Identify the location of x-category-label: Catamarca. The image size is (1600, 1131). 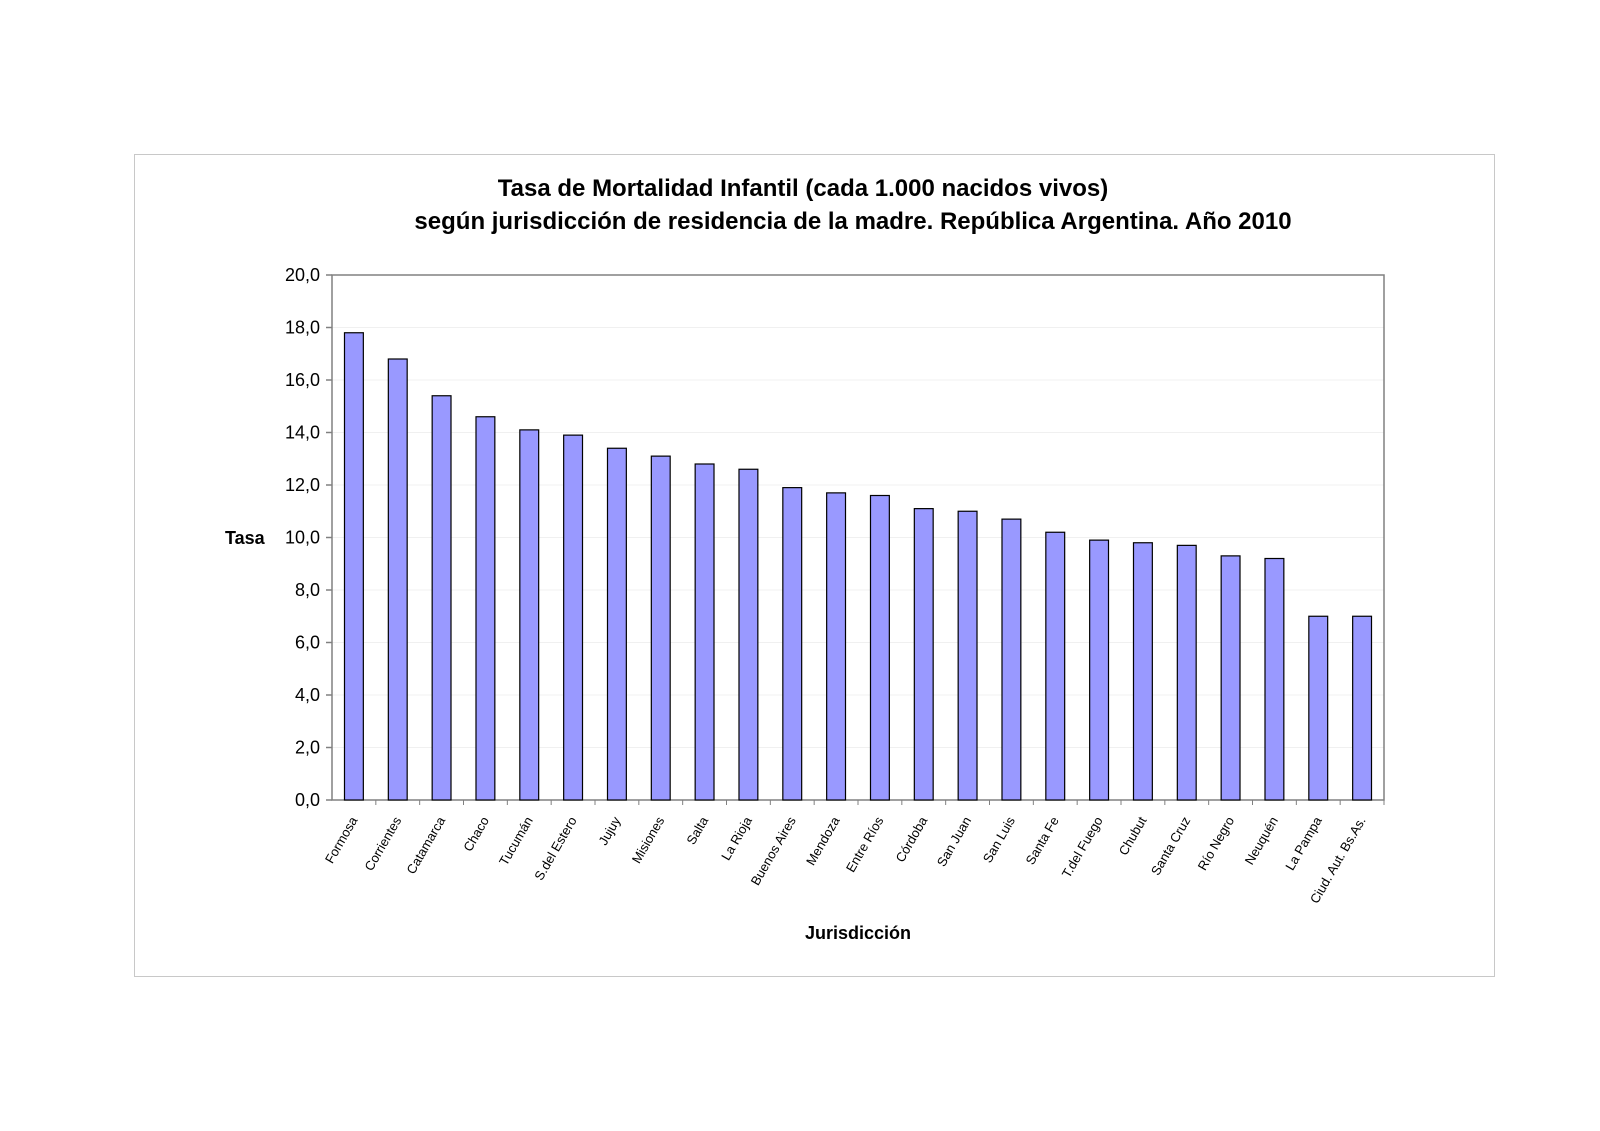
(425, 844).